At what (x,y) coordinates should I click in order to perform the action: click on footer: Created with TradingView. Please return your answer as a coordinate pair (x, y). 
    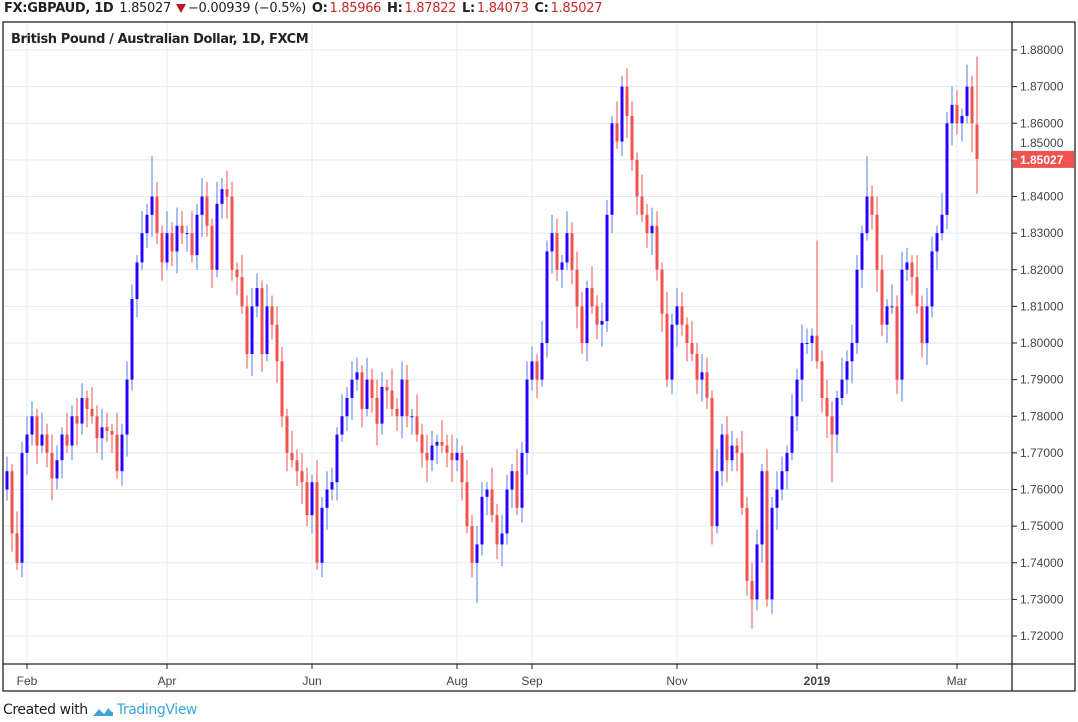
    Looking at the image, I should click on (100, 710).